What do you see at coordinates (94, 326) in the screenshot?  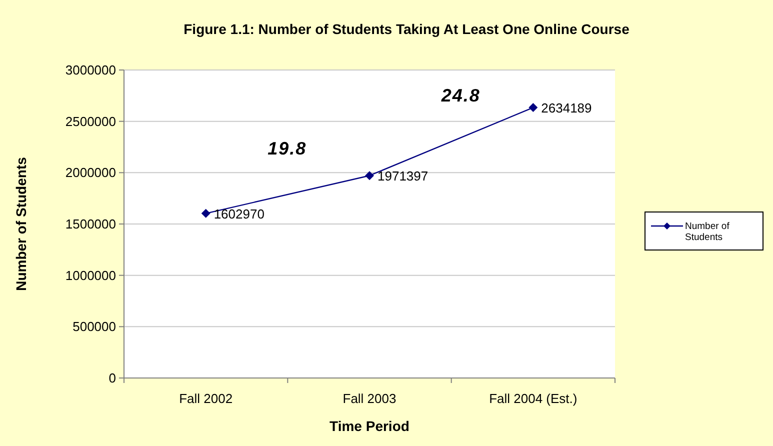 I see `y-tick-label: 500000` at bounding box center [94, 326].